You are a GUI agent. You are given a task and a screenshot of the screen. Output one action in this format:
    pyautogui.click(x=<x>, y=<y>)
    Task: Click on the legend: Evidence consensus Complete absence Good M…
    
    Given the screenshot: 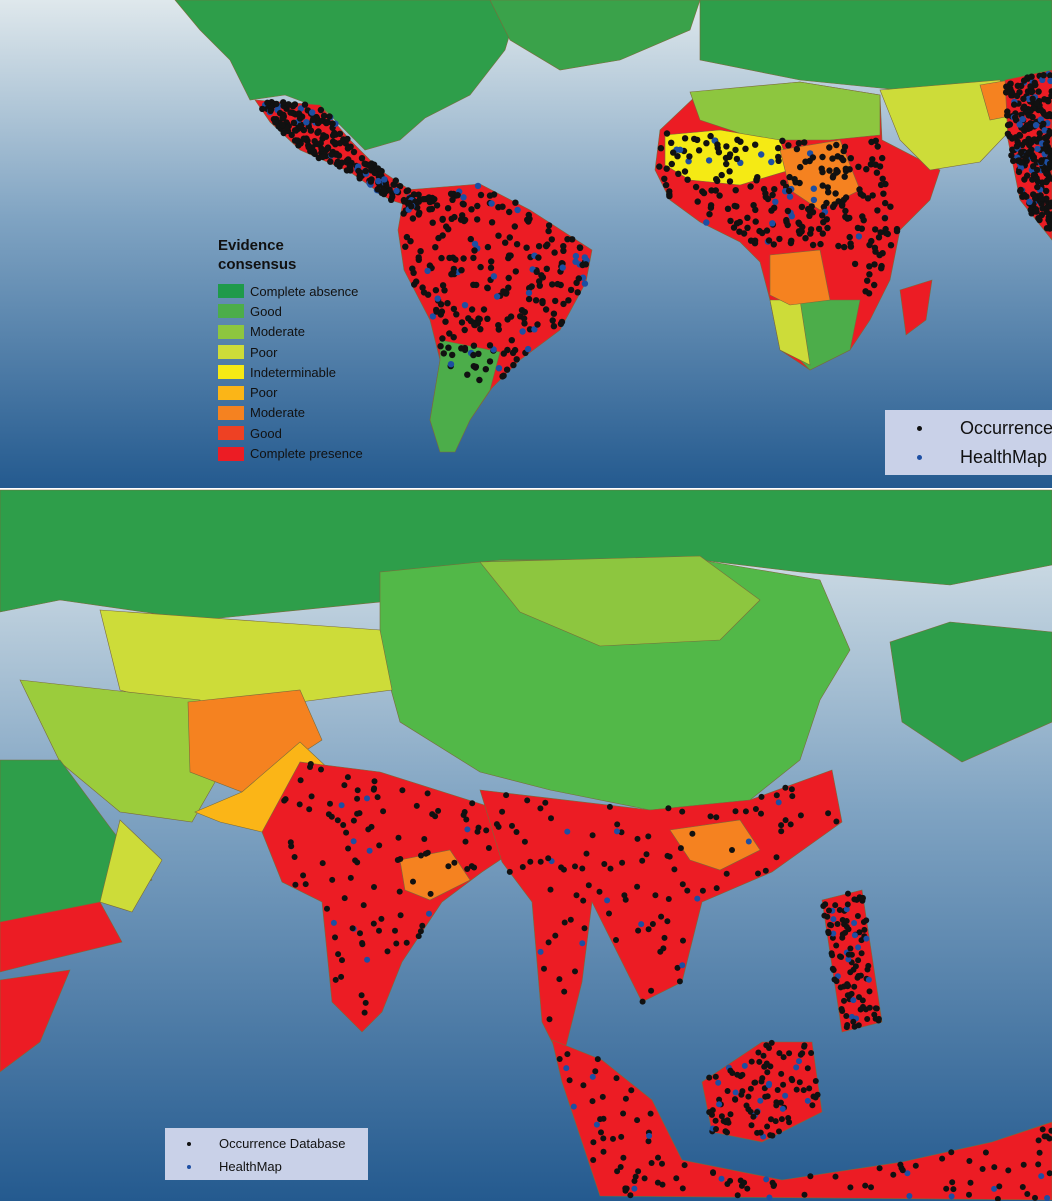 What is the action you would take?
    pyautogui.click(x=303, y=350)
    